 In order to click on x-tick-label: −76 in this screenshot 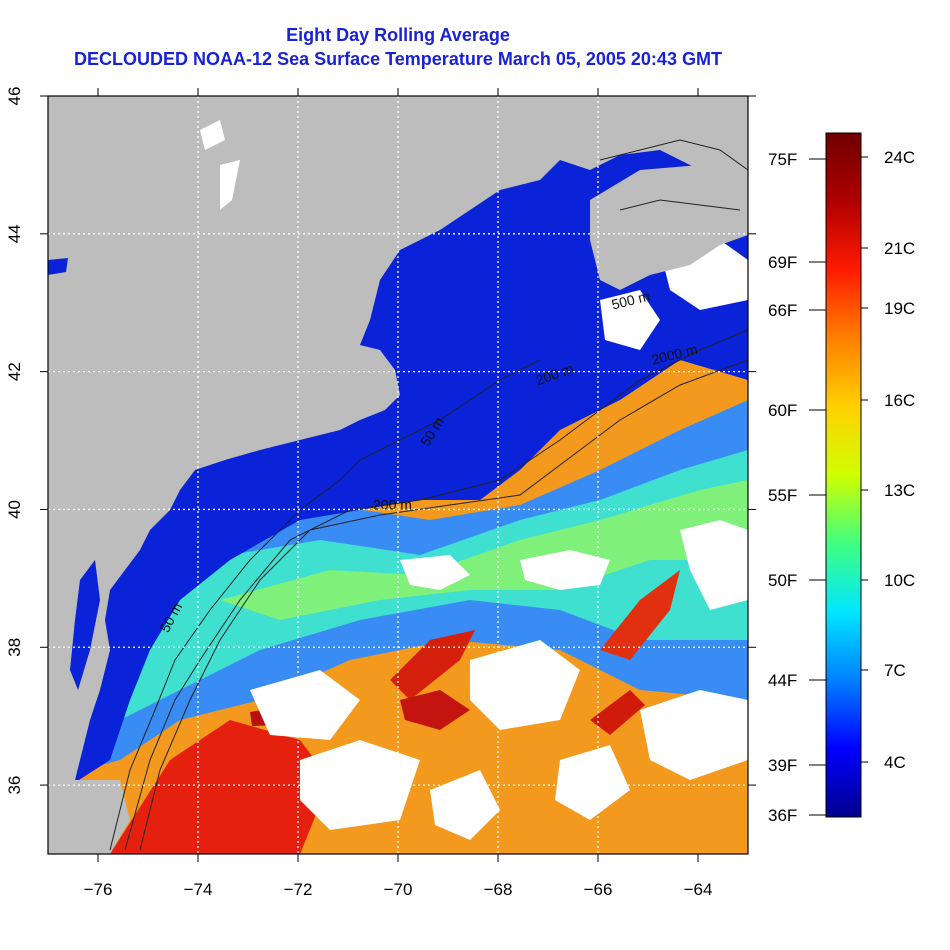, I will do `click(98, 889)`.